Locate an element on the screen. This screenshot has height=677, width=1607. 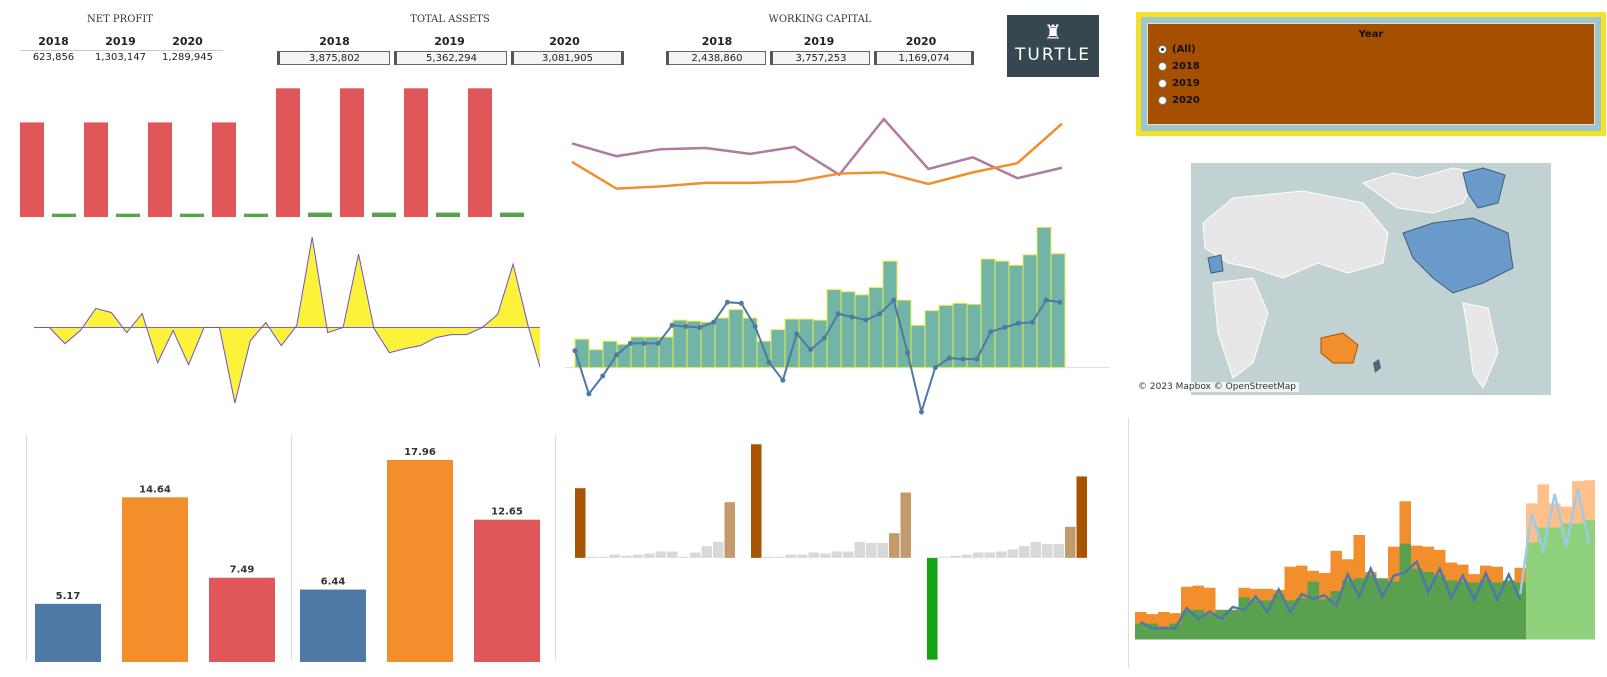
world-map: © 2023 Mapbox © OpenStreetMap is located at coordinates (1342, 279).